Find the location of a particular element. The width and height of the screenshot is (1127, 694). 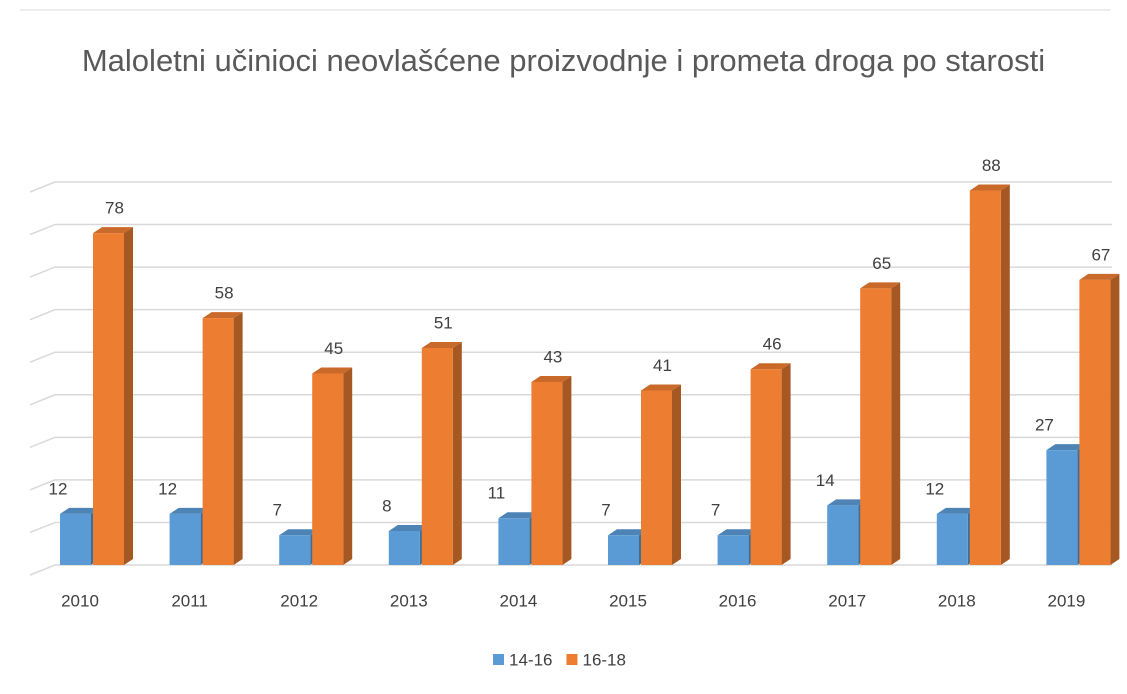

data-label: 27 is located at coordinates (1044, 425).